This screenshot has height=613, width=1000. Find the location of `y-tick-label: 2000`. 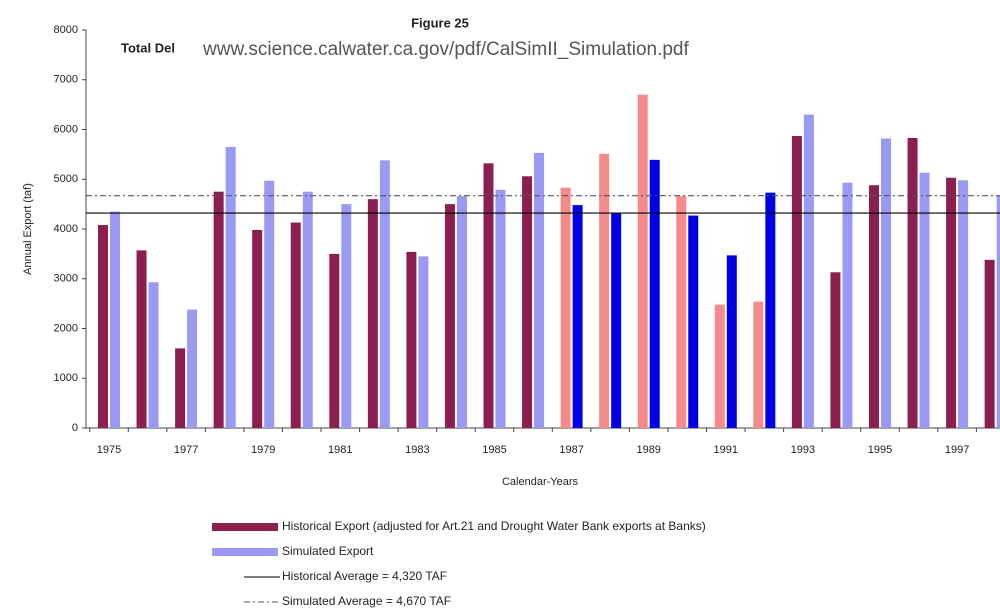

y-tick-label: 2000 is located at coordinates (66, 328).